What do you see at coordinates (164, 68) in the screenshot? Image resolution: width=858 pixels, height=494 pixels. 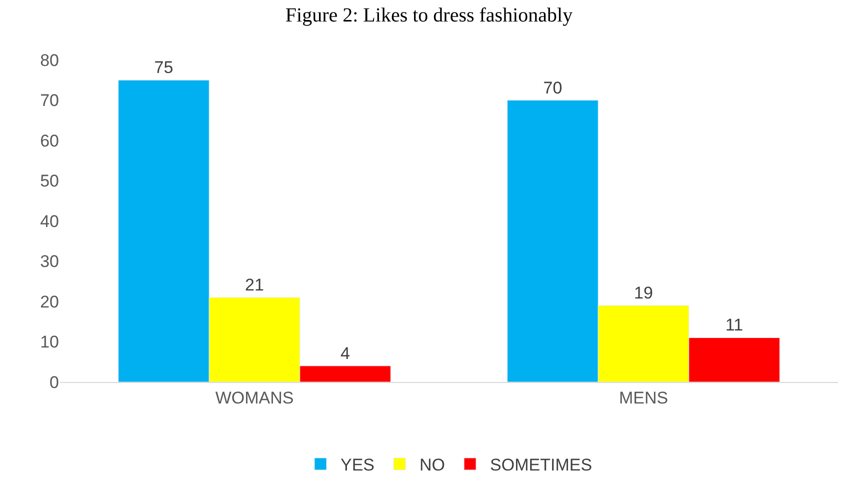 I see `data-label: 75` at bounding box center [164, 68].